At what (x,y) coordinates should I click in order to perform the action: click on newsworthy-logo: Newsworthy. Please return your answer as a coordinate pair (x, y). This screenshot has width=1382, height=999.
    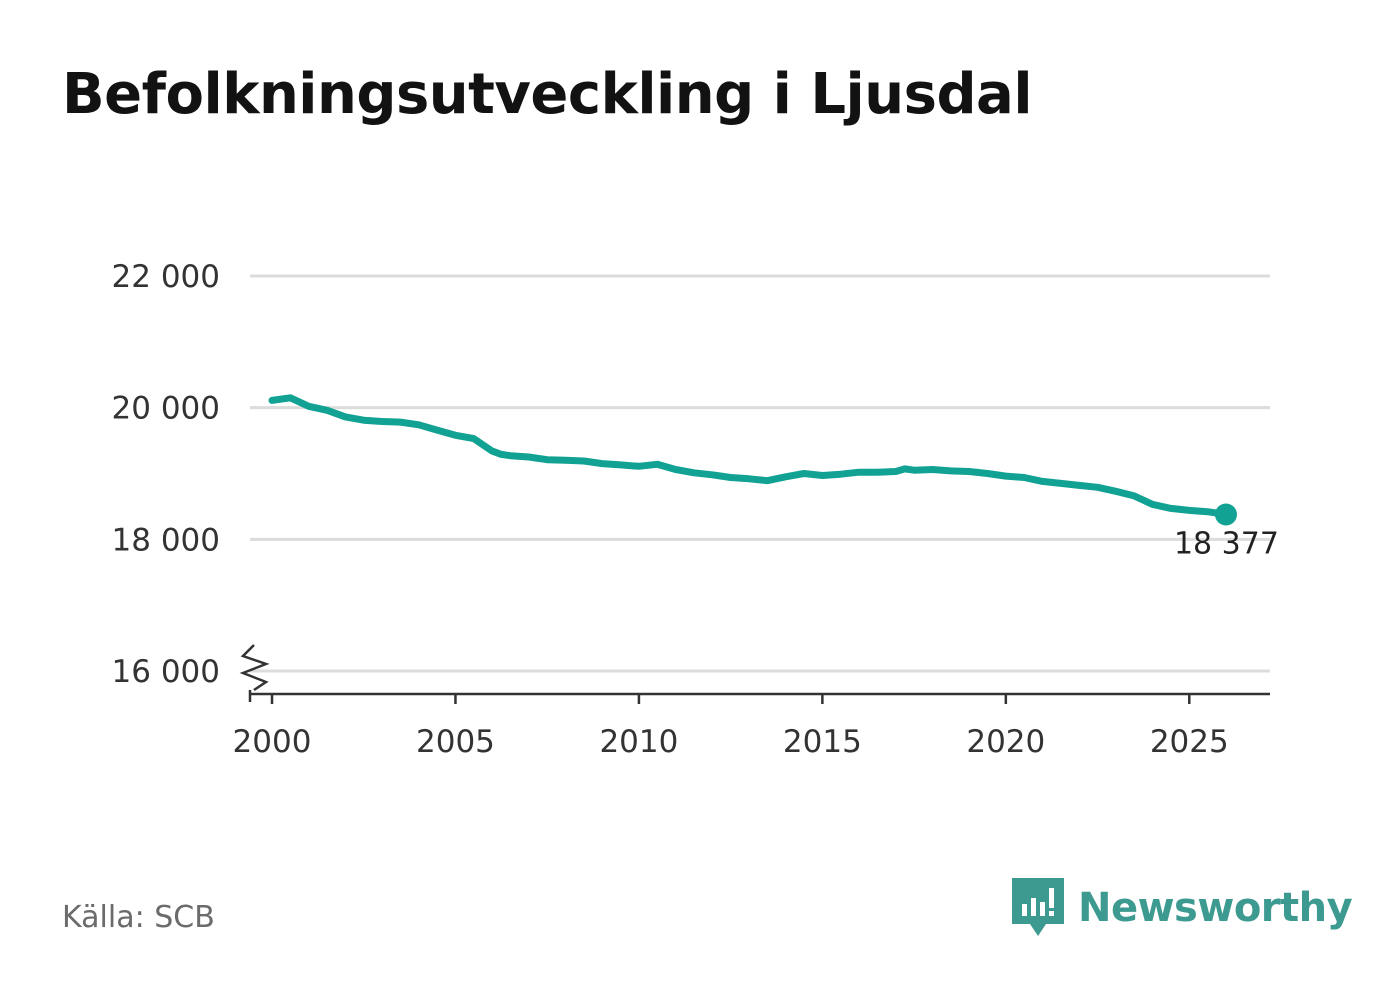
    Looking at the image, I should click on (1182, 908).